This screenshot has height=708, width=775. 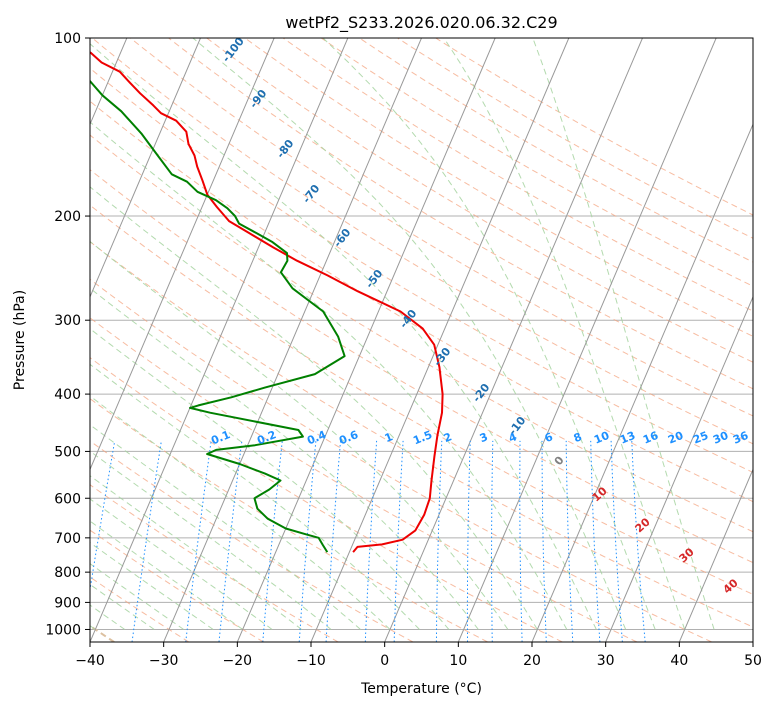 I want to click on mixing-ratio-label: 8, so click(x=578, y=437).